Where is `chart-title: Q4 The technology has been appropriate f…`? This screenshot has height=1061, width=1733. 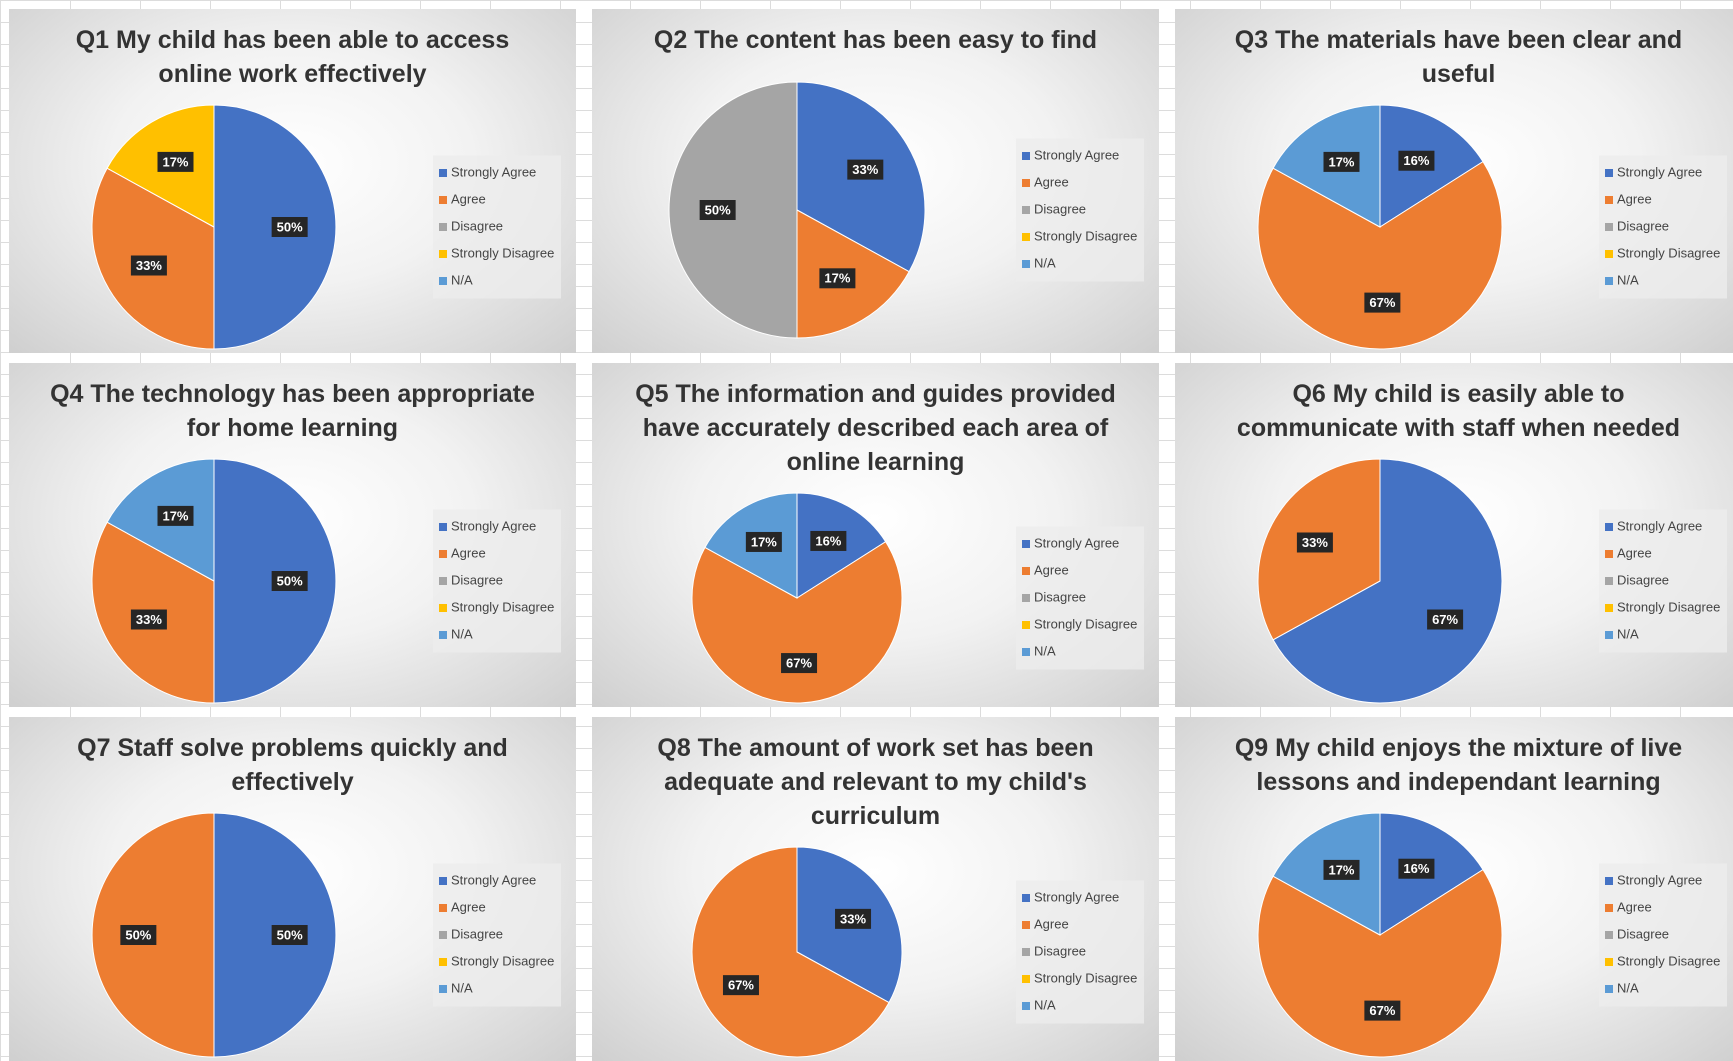
chart-title: Q4 The technology has been appropriate f… is located at coordinates (292, 411).